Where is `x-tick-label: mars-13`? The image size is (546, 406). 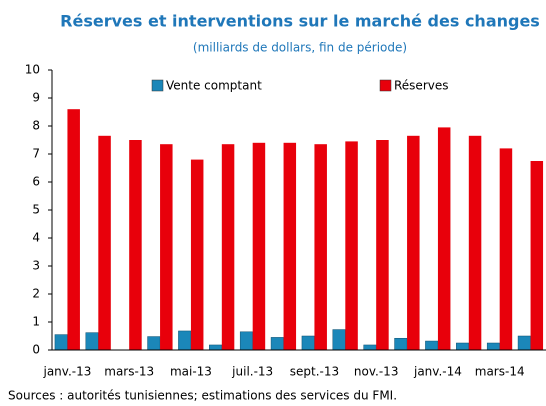 x-tick-label: mars-13 is located at coordinates (129, 372).